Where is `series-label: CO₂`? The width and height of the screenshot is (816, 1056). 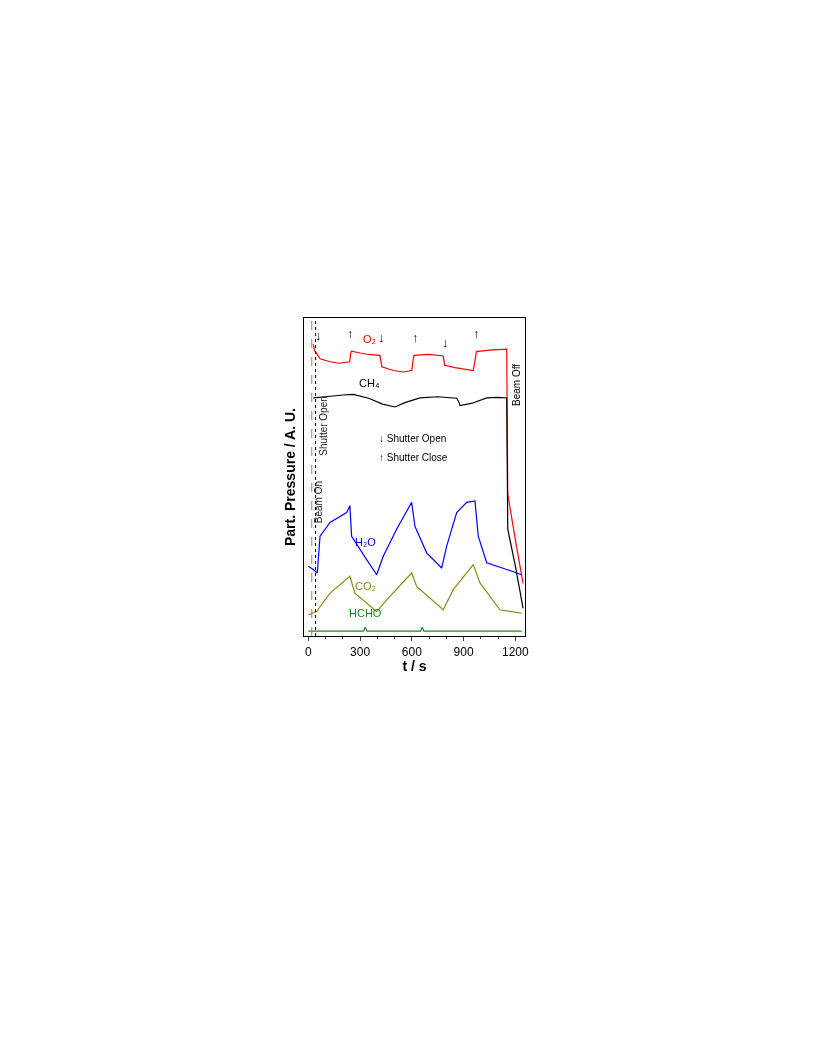
series-label: CO₂ is located at coordinates (365, 586).